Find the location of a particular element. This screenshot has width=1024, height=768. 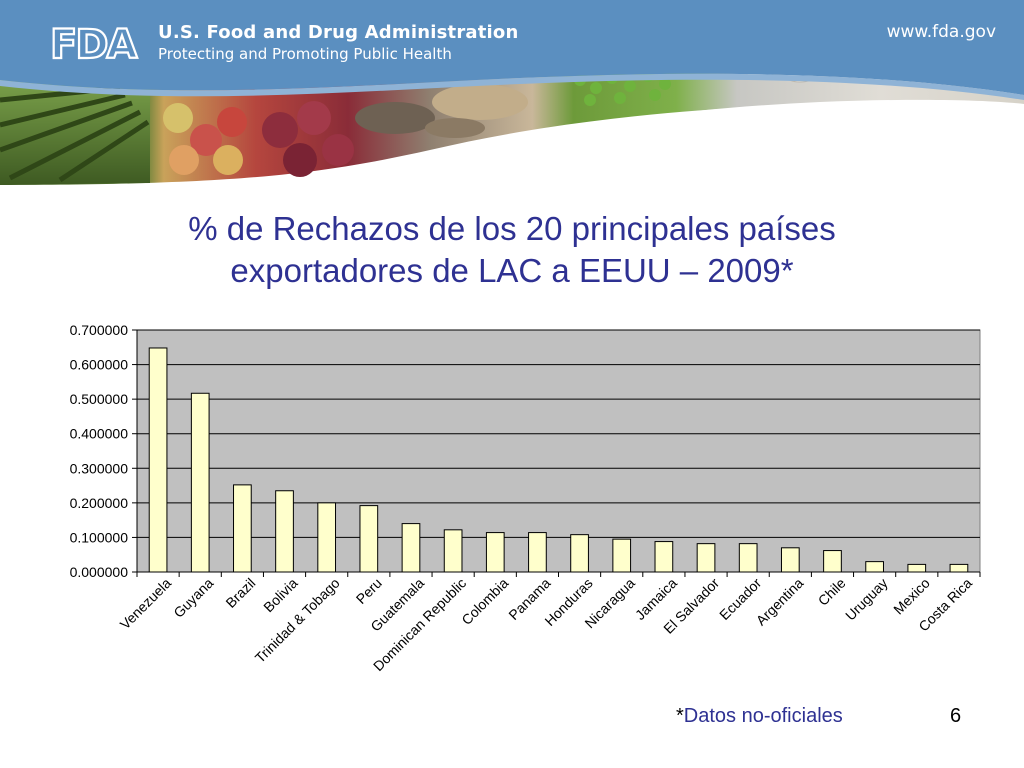

apples-image is located at coordinates (205, 139).